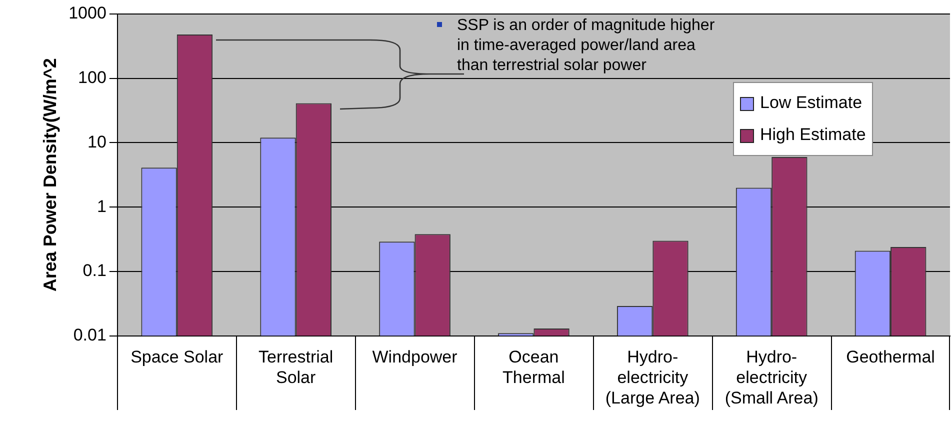 This screenshot has width=951, height=421. What do you see at coordinates (87, 13) in the screenshot?
I see `y-tick-label: 1000` at bounding box center [87, 13].